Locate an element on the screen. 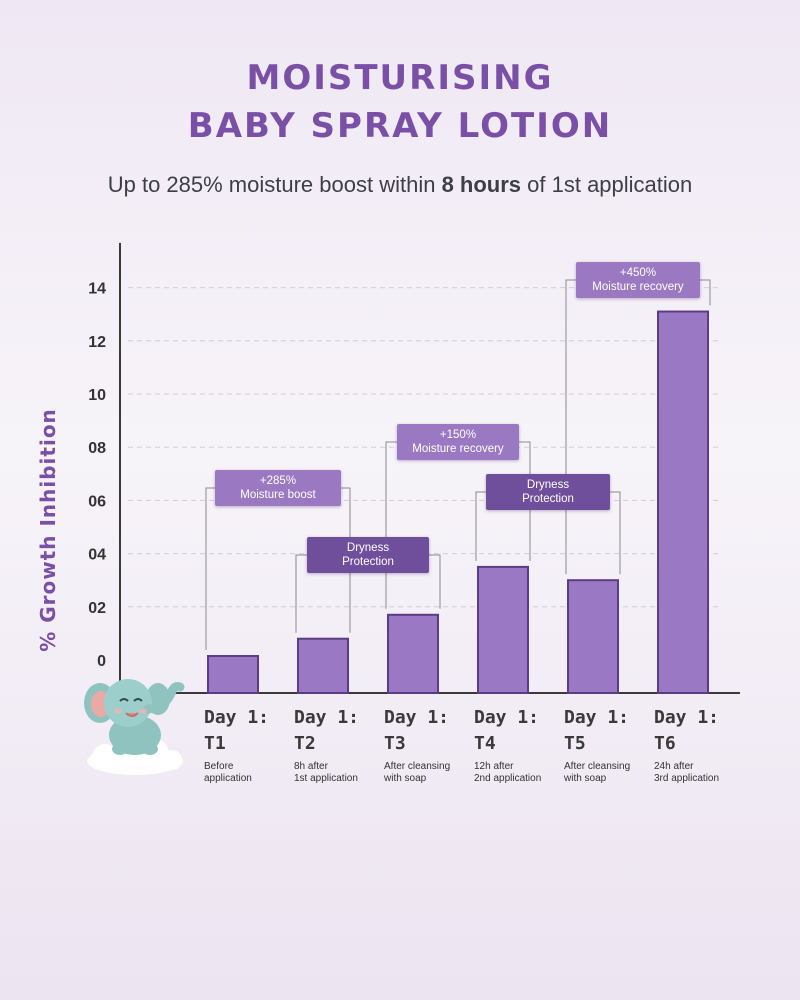  title-line-2: BABY SPRAY LOTION is located at coordinates (400, 126).